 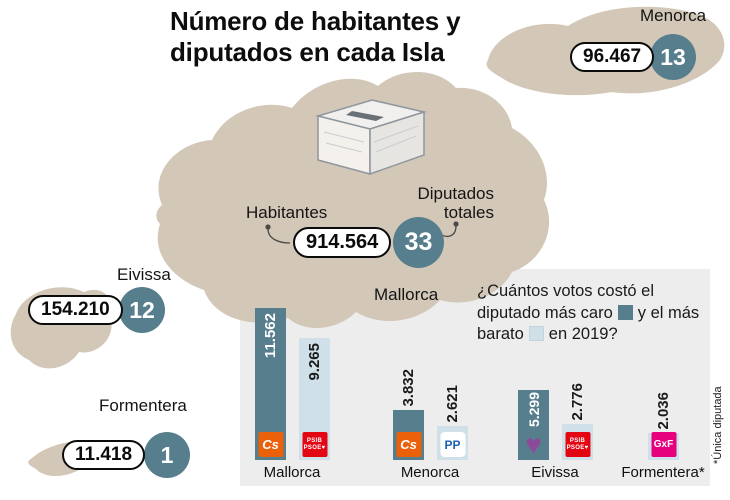 I want to click on podemos-heart-icon: ♥, so click(x=533, y=444).